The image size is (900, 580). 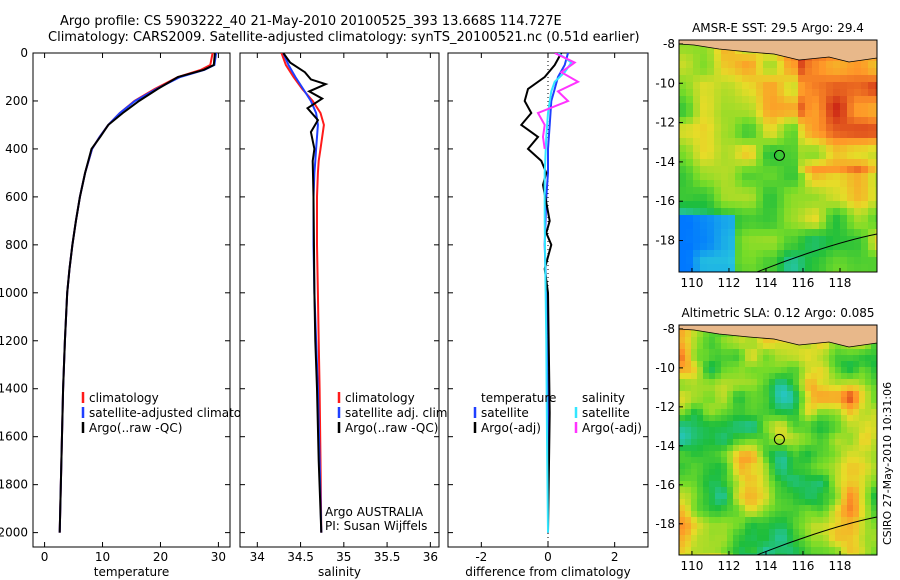 What do you see at coordinates (14, 389) in the screenshot?
I see `temperature-ytick-label: 1400` at bounding box center [14, 389].